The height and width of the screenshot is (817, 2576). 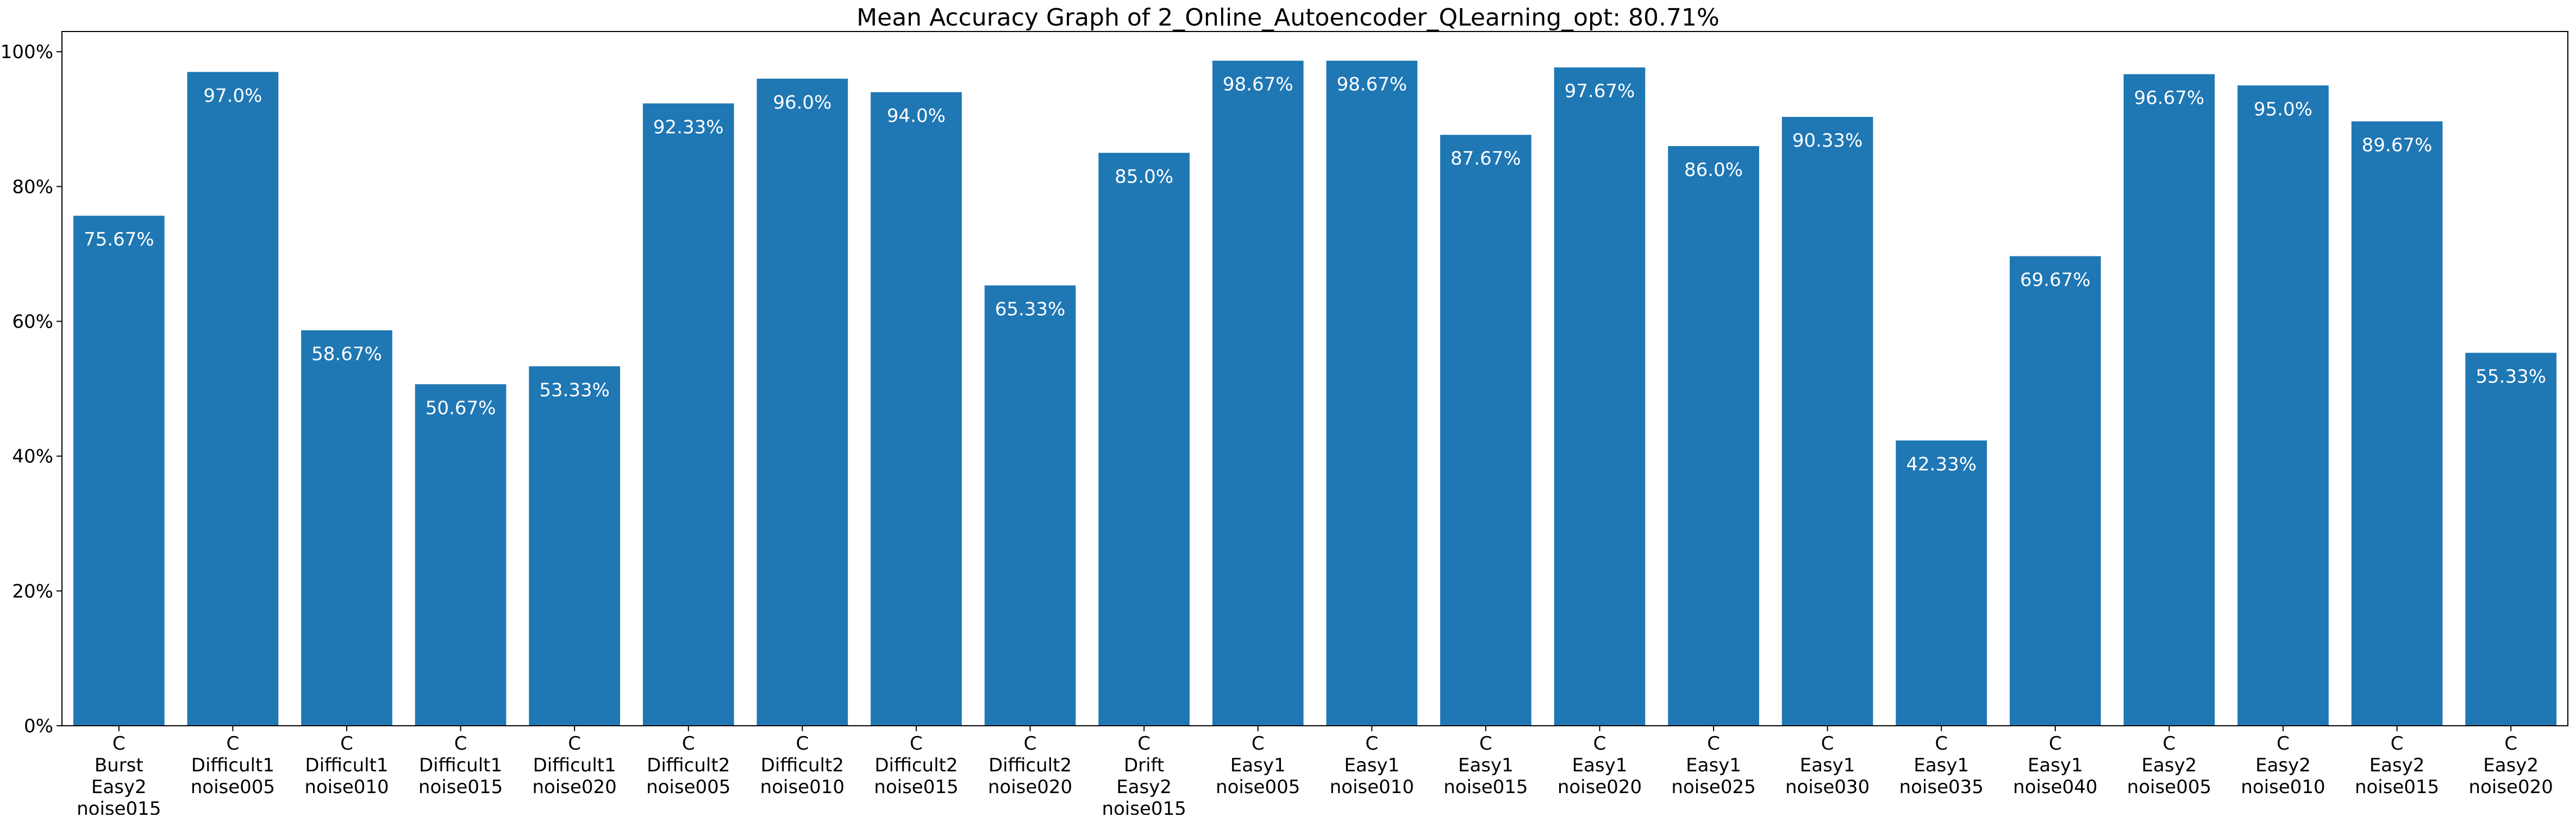 I want to click on x-tick-label: C Easy2 noise010, so click(x=2283, y=766).